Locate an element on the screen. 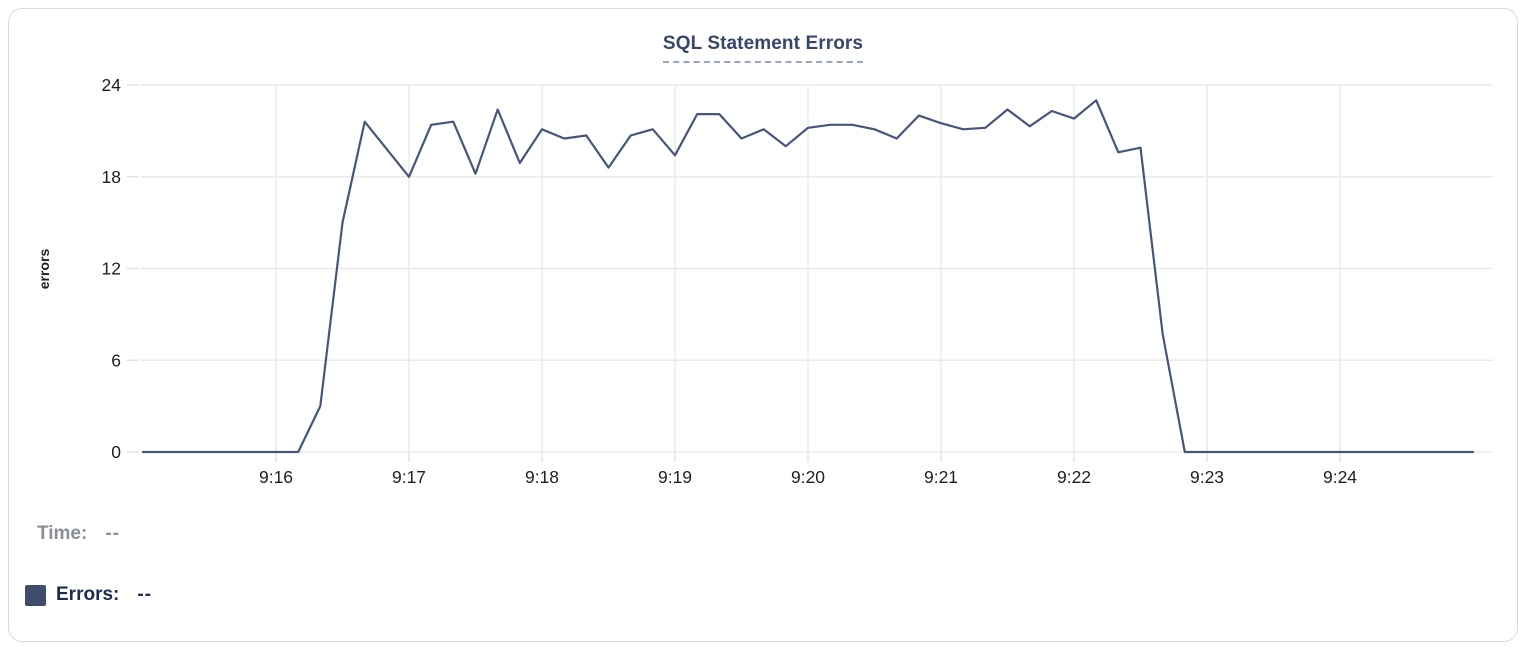 This screenshot has height=652, width=1528. chart-title: SQL Statement Errors is located at coordinates (763, 48).